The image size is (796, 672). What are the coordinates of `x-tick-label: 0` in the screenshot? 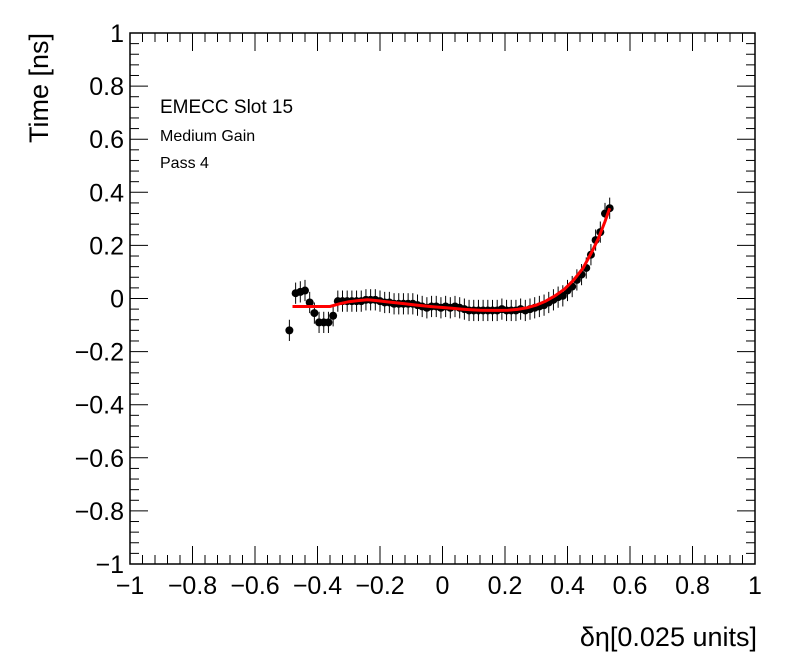 It's located at (443, 586).